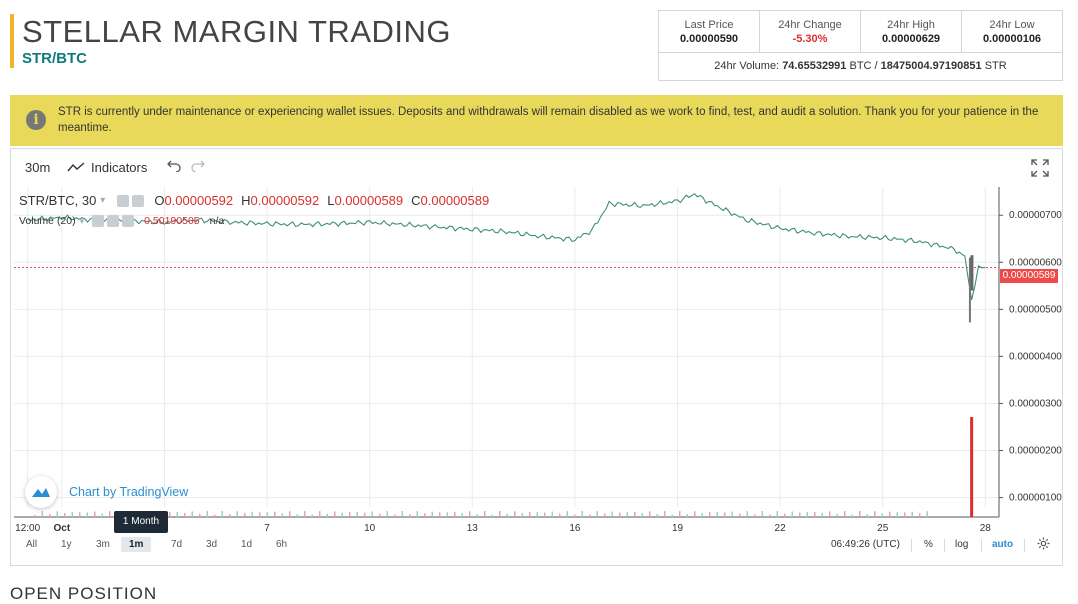 Image resolution: width=1078 pixels, height=604 pixels. I want to click on auto-scale-toggle: auto, so click(1003, 544).